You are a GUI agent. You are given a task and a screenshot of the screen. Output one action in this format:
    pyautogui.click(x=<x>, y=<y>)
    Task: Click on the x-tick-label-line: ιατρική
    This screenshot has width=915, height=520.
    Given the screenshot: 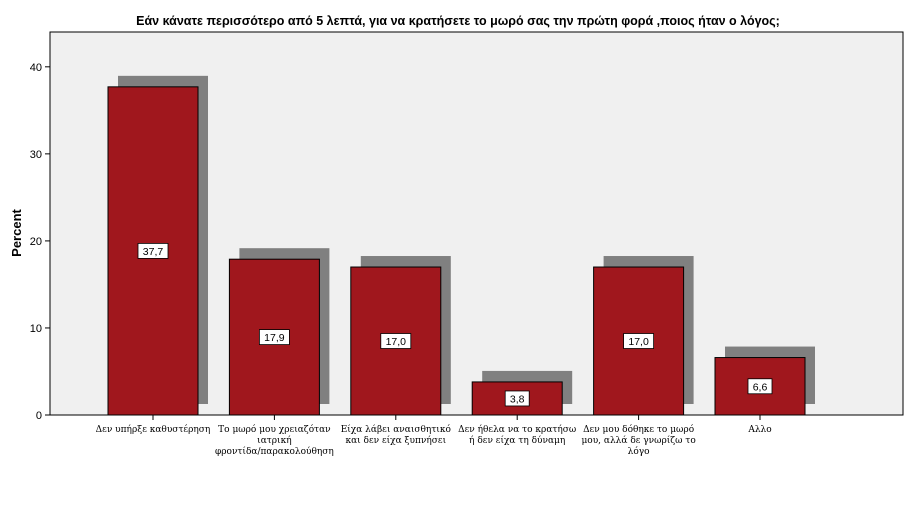 What is the action you would take?
    pyautogui.click(x=274, y=440)
    